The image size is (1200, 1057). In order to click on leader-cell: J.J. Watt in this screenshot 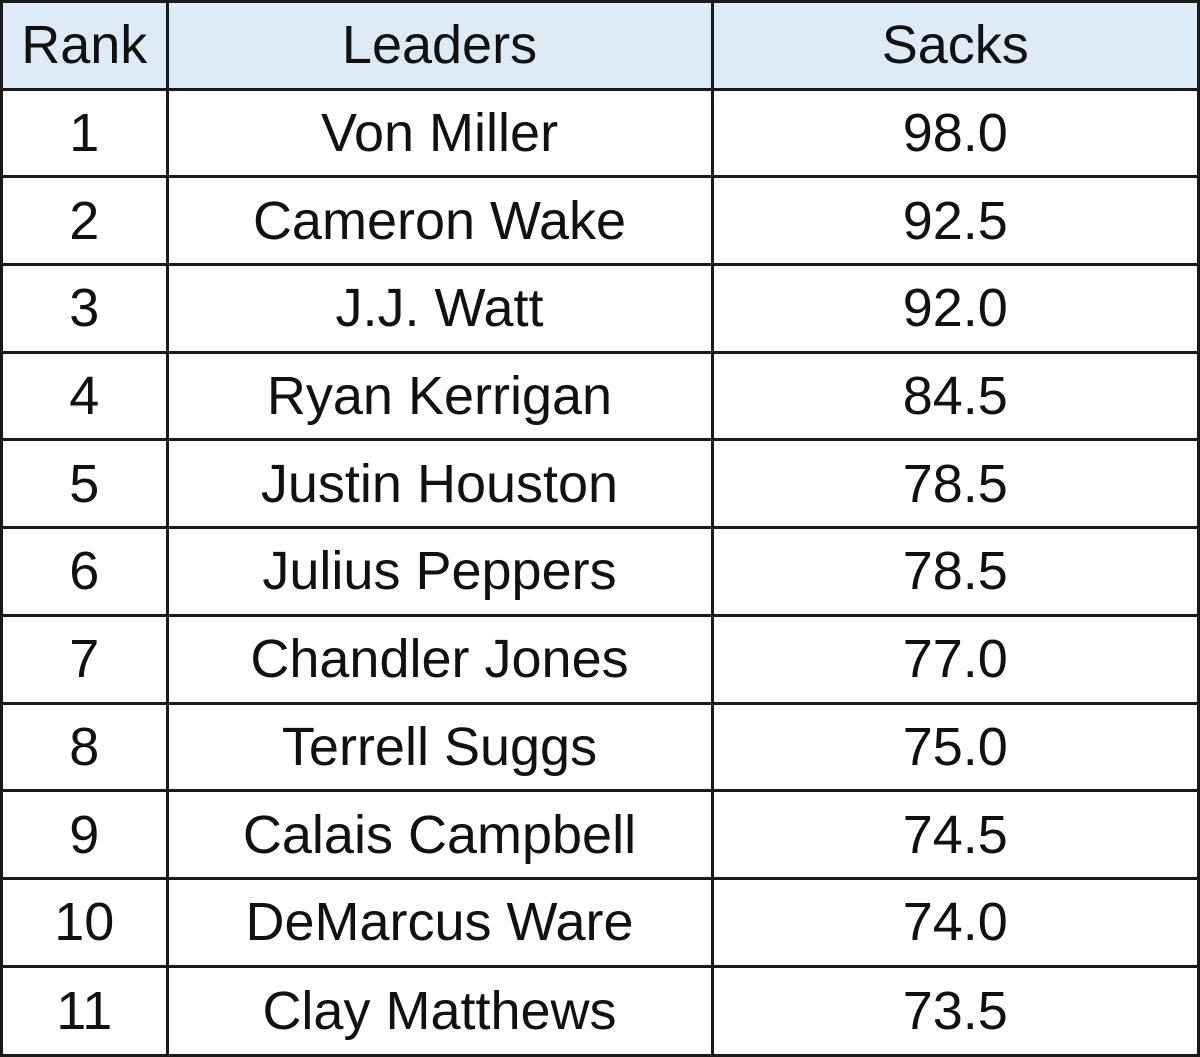, I will do `click(439, 308)`.